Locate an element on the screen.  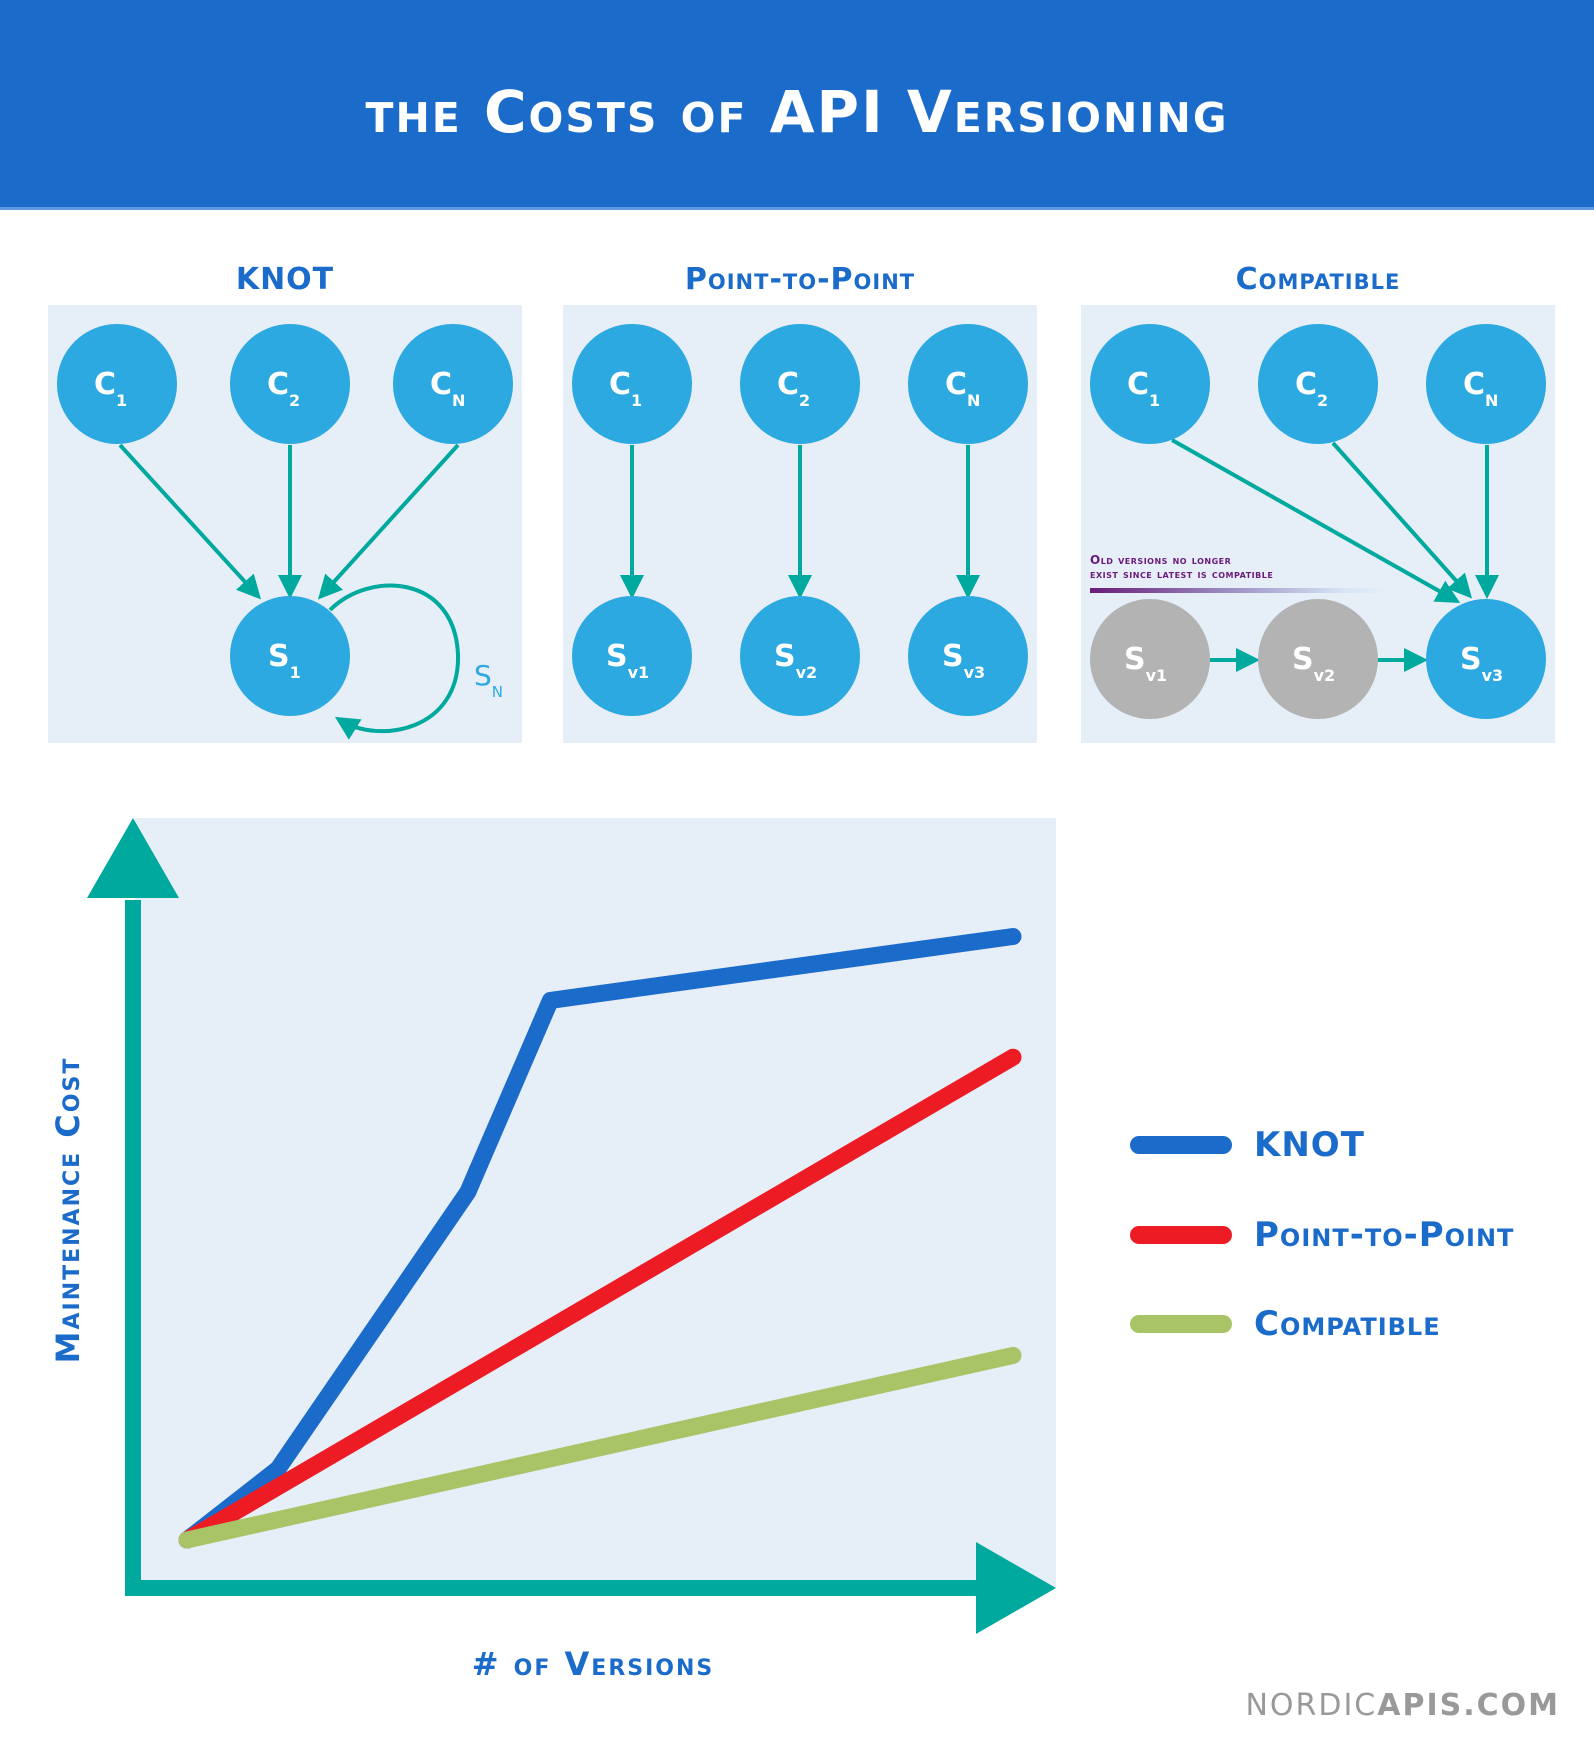
y-axis-arrow-icon is located at coordinates (133, 858).